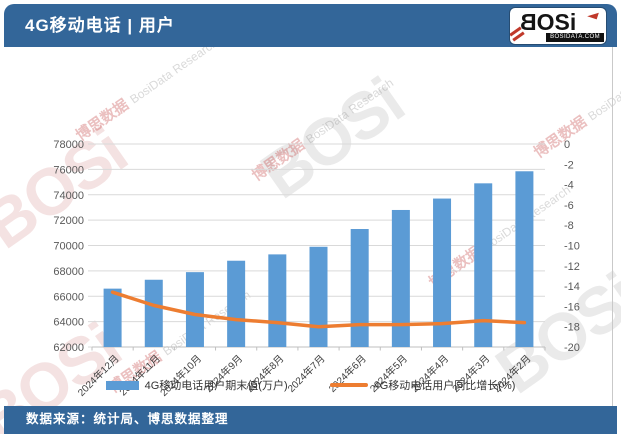 This screenshot has height=434, width=621. I want to click on y-axis-right-label: 0, so click(567, 145).